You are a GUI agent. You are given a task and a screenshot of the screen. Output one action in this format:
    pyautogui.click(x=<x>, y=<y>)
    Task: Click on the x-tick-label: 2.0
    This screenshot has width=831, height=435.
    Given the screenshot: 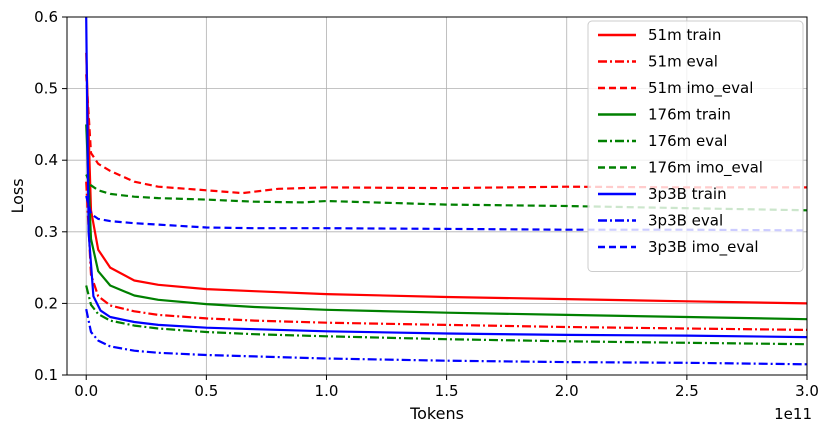 What is the action you would take?
    pyautogui.click(x=567, y=391)
    